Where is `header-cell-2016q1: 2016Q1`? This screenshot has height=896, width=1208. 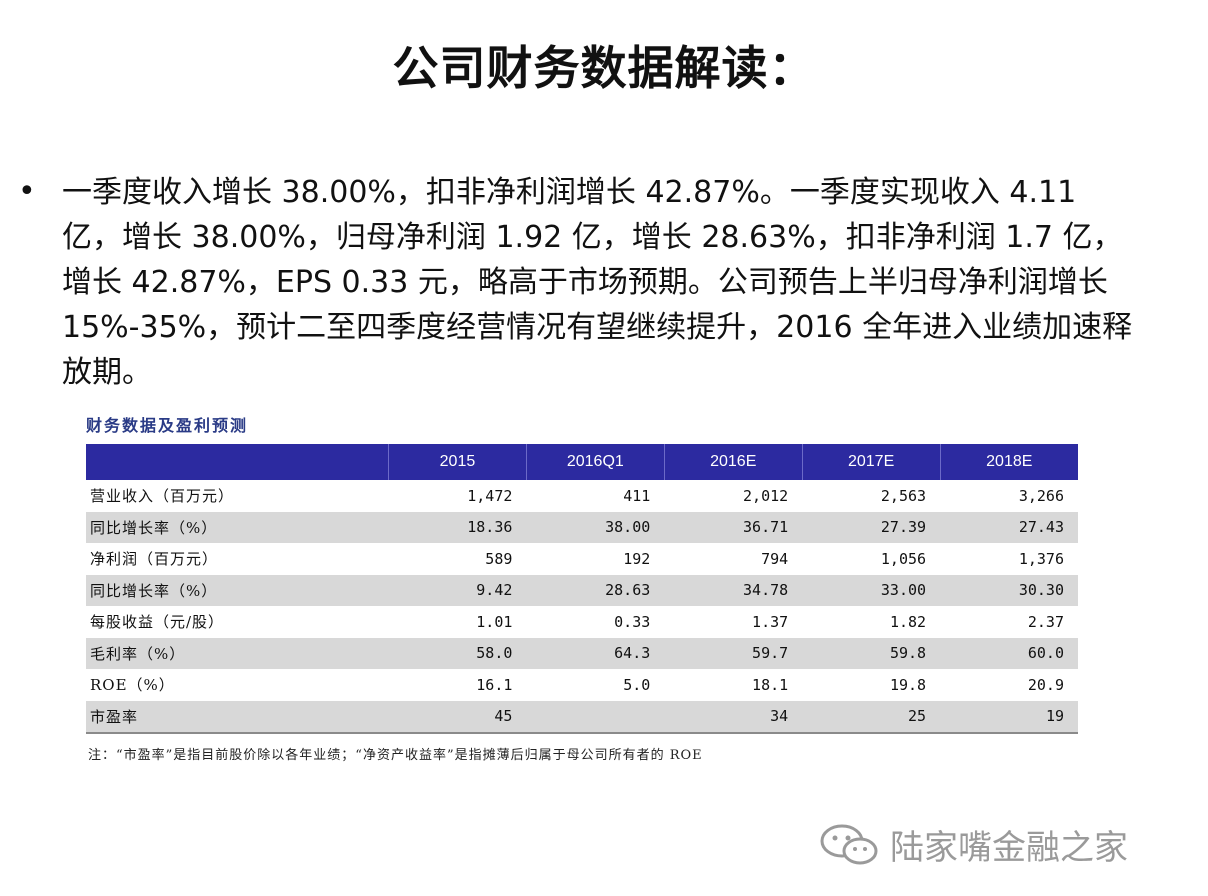
header-cell-2016q1: 2016Q1 is located at coordinates (595, 462).